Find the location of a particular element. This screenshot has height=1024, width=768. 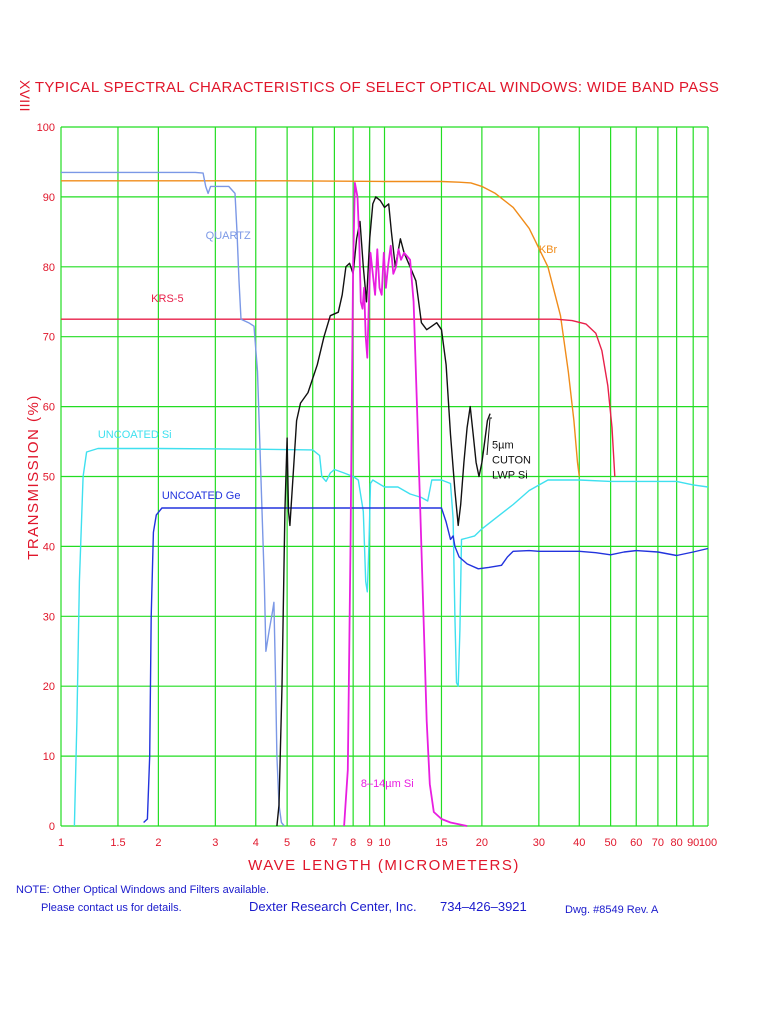

footer-drawing-number: Dwg. #8549 Rev. A is located at coordinates (612, 910).